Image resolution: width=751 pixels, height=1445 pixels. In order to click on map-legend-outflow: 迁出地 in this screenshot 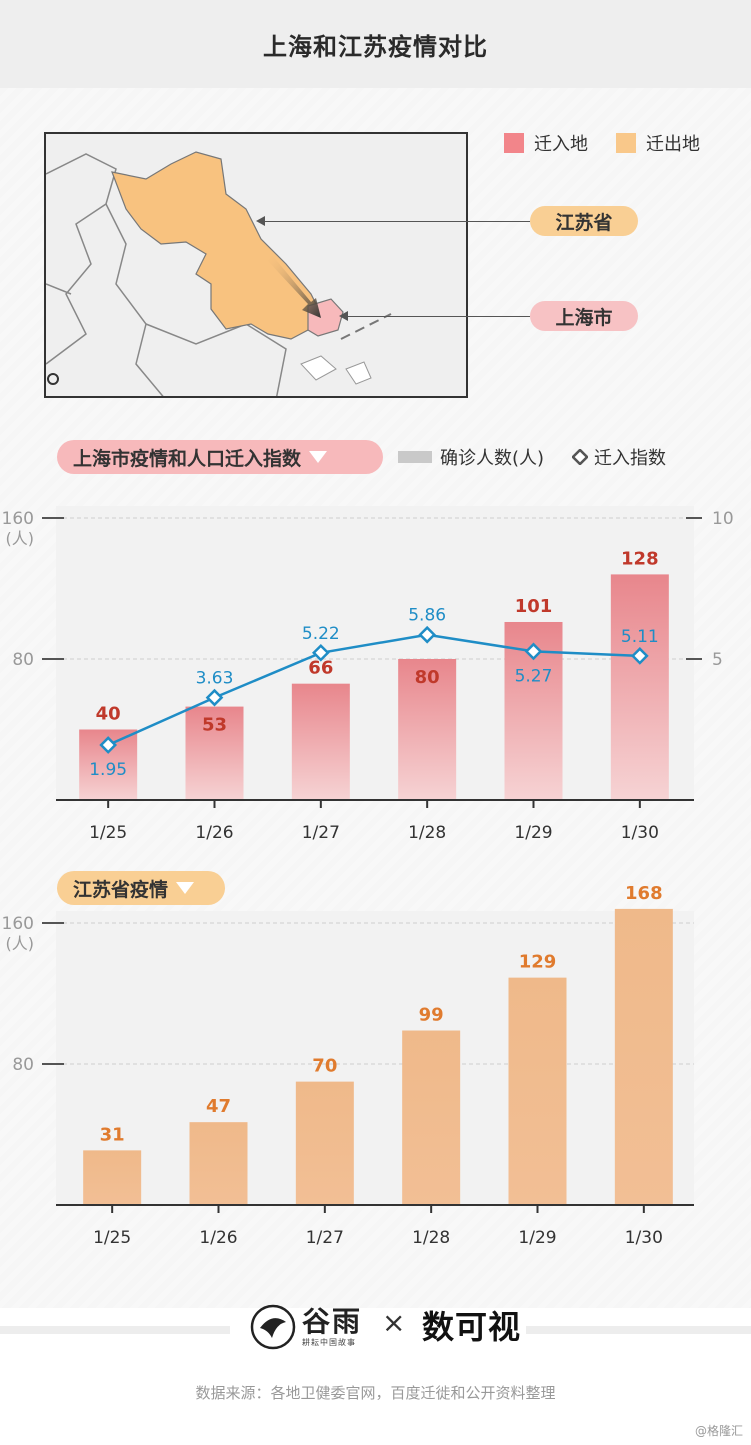, I will do `click(658, 143)`.